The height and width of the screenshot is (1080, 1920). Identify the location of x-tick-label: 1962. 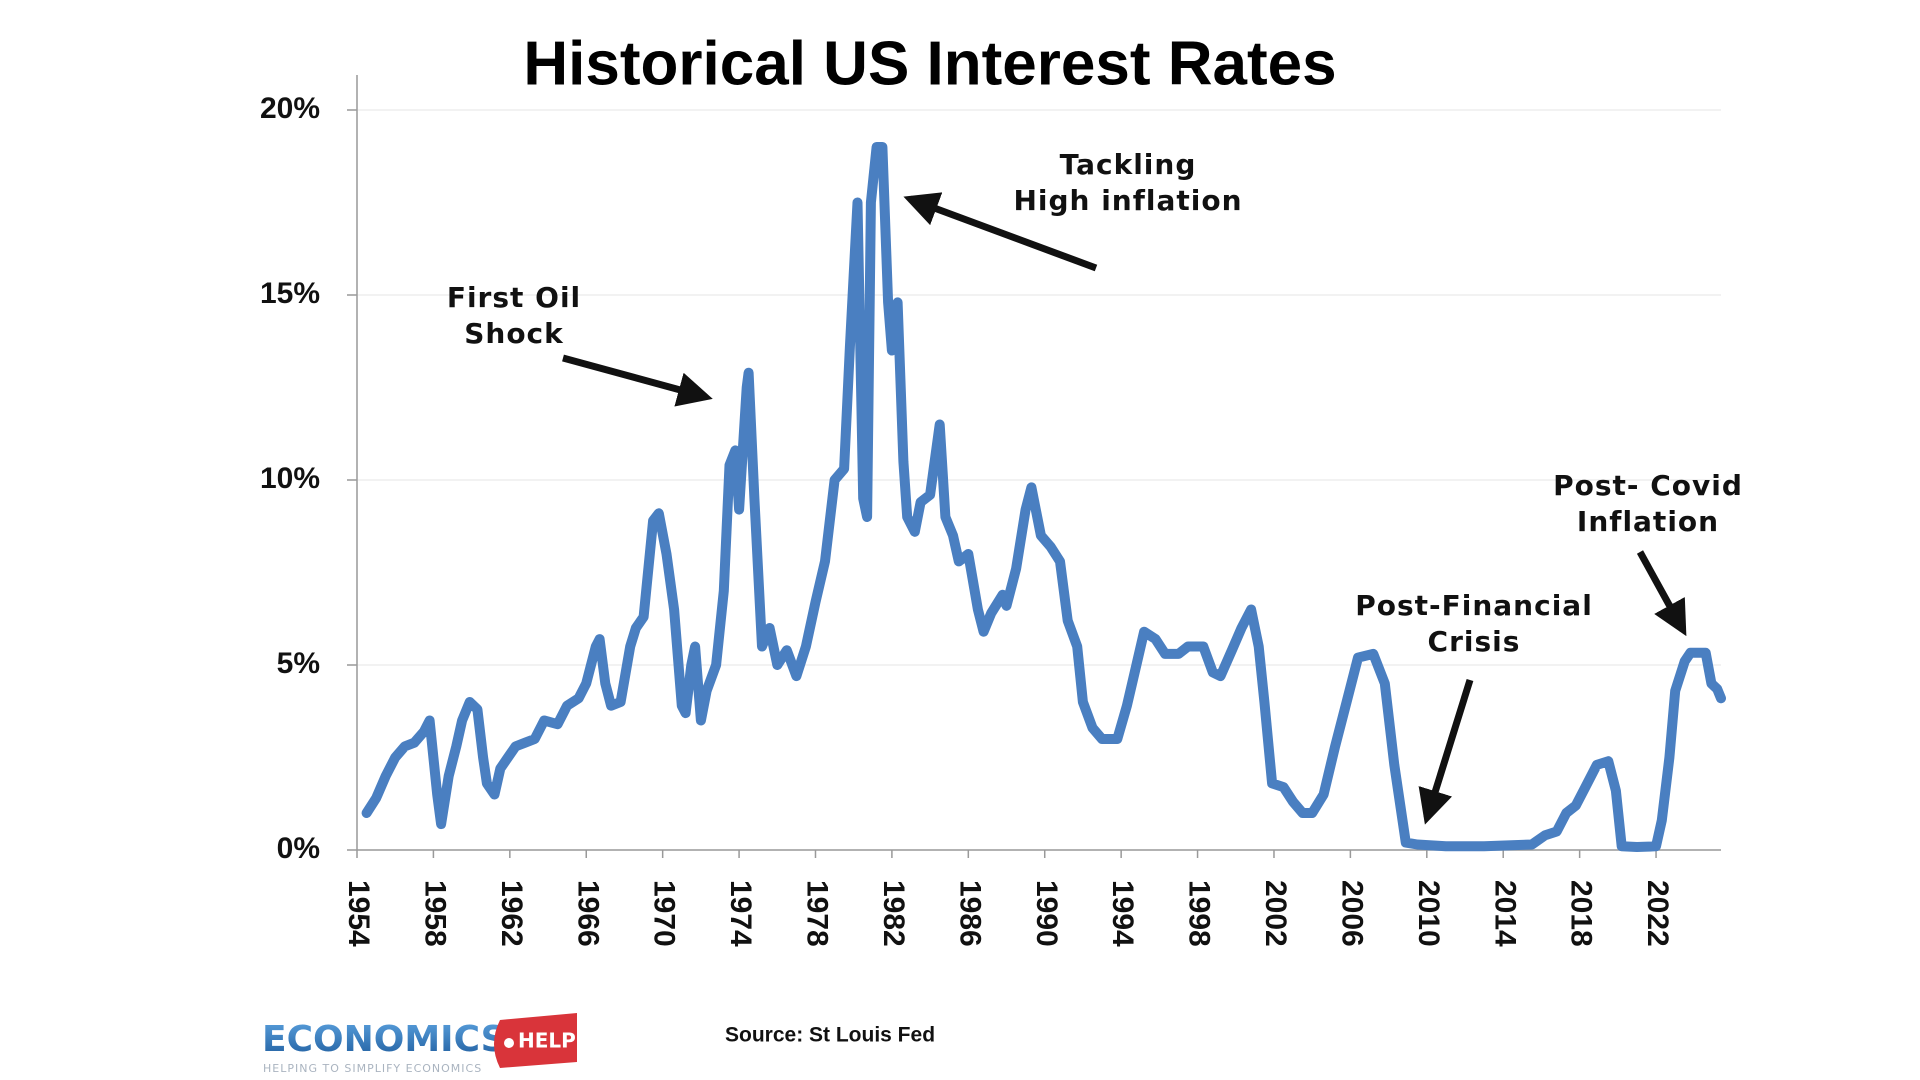
(511, 913).